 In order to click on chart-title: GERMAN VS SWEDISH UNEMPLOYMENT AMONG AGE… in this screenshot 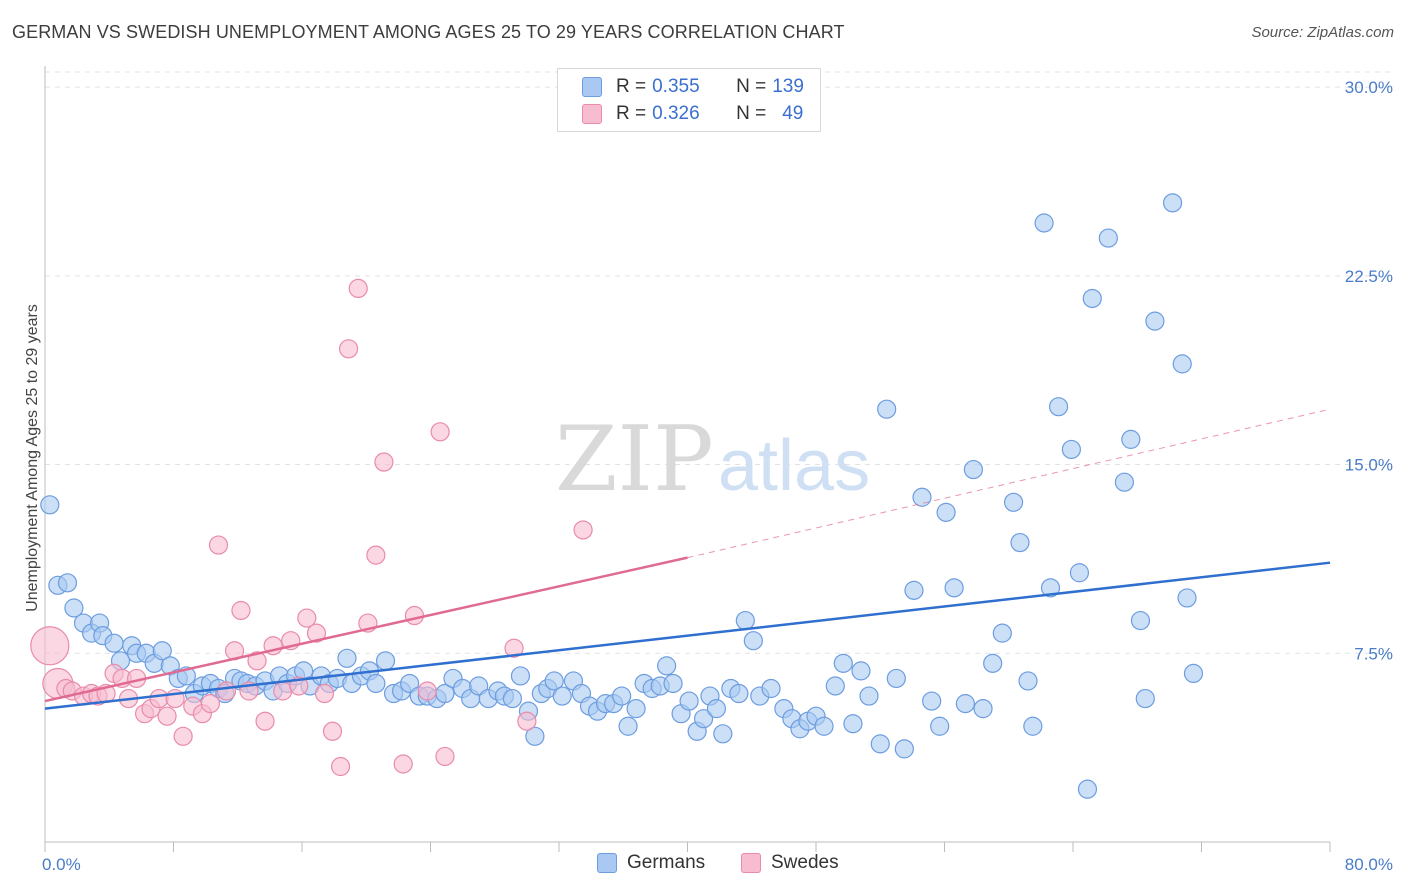, I will do `click(428, 32)`.